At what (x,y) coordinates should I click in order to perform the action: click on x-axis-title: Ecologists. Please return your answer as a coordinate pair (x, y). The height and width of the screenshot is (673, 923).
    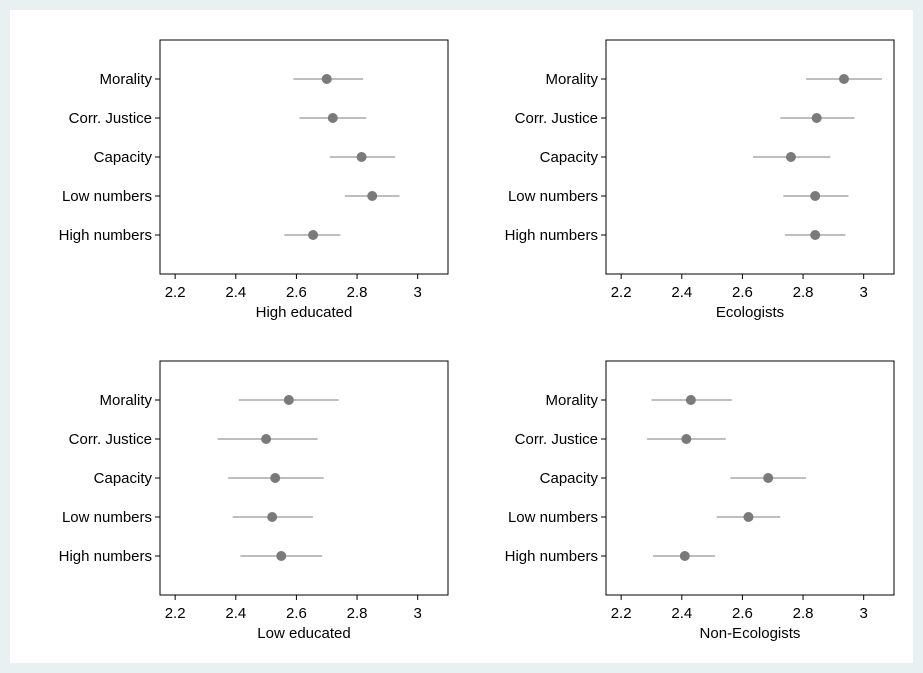
    Looking at the image, I should click on (750, 312).